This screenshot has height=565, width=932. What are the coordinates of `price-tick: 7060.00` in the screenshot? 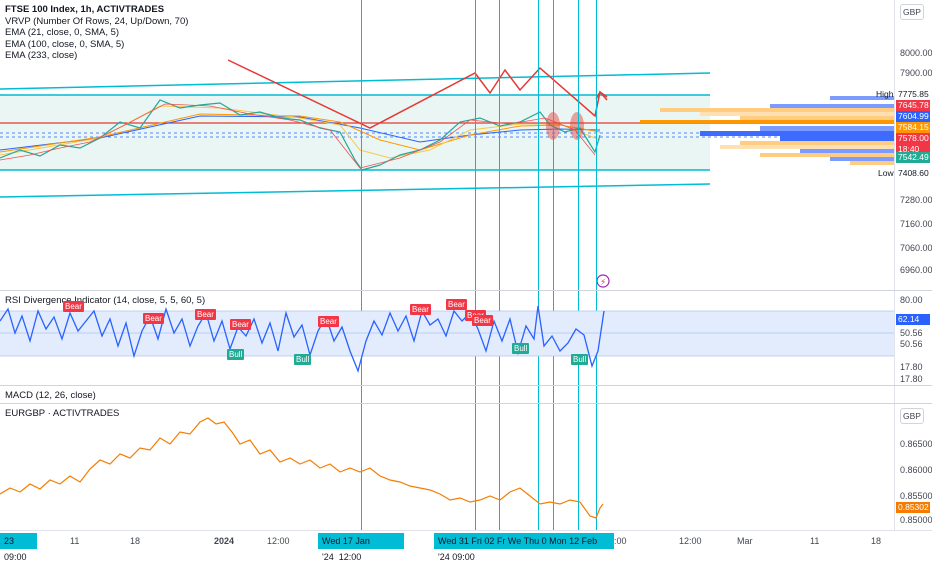 It's located at (916, 248).